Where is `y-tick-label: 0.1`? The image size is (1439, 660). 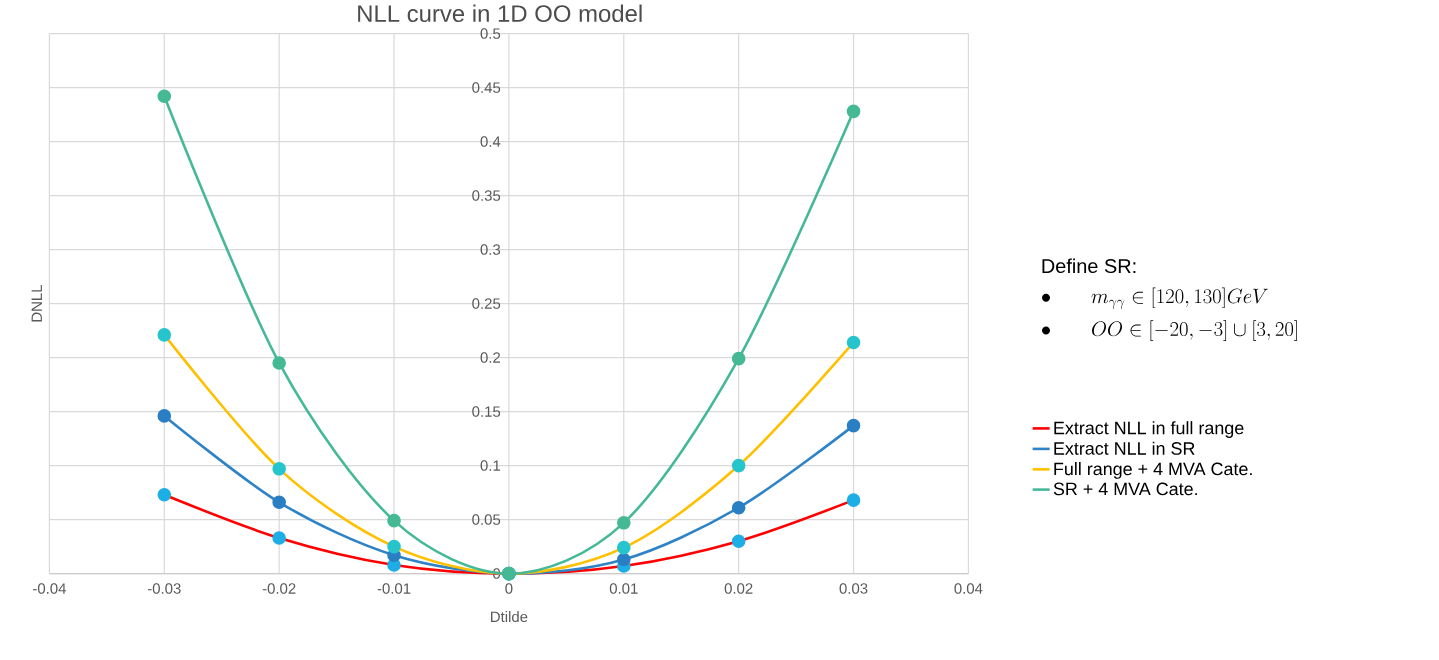 y-tick-label: 0.1 is located at coordinates (490, 465).